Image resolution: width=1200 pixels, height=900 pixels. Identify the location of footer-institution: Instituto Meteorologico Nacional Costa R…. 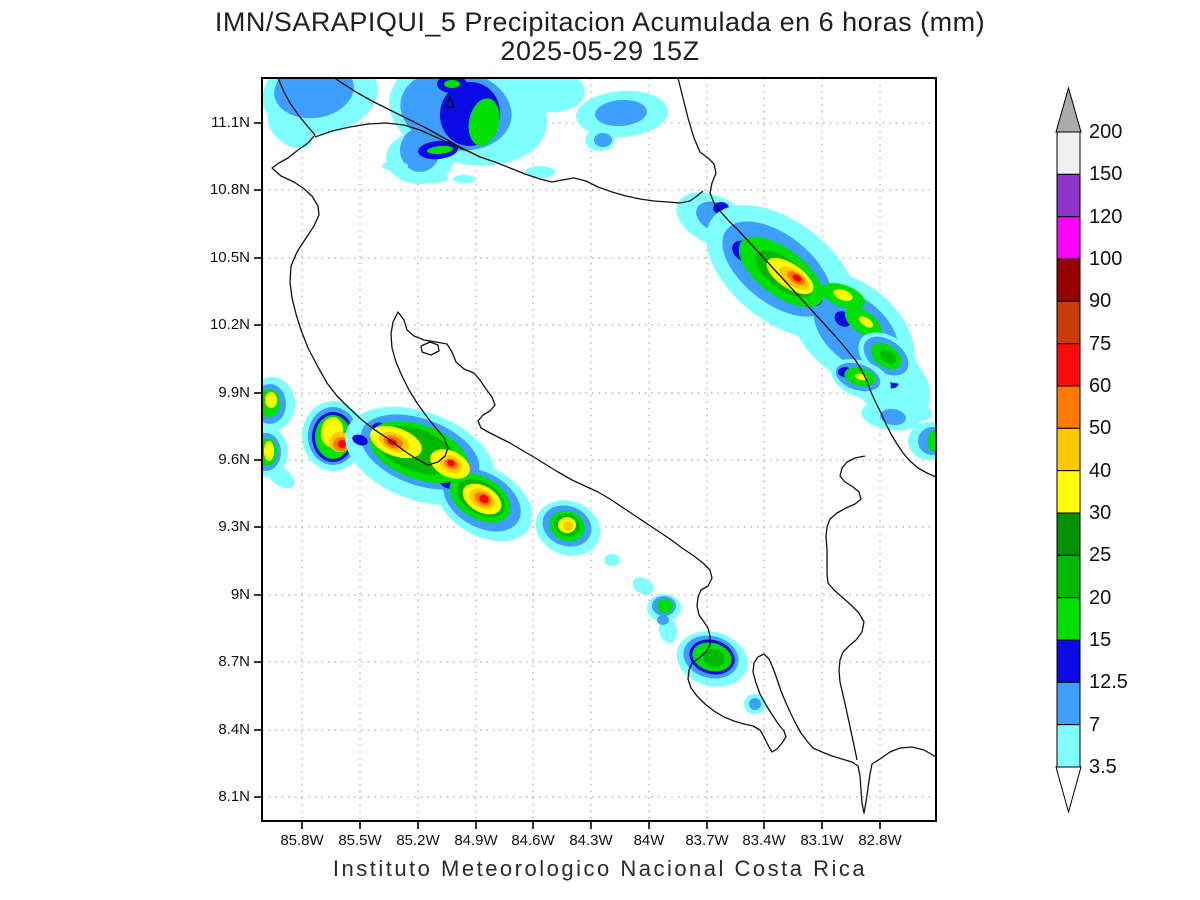
(600, 868).